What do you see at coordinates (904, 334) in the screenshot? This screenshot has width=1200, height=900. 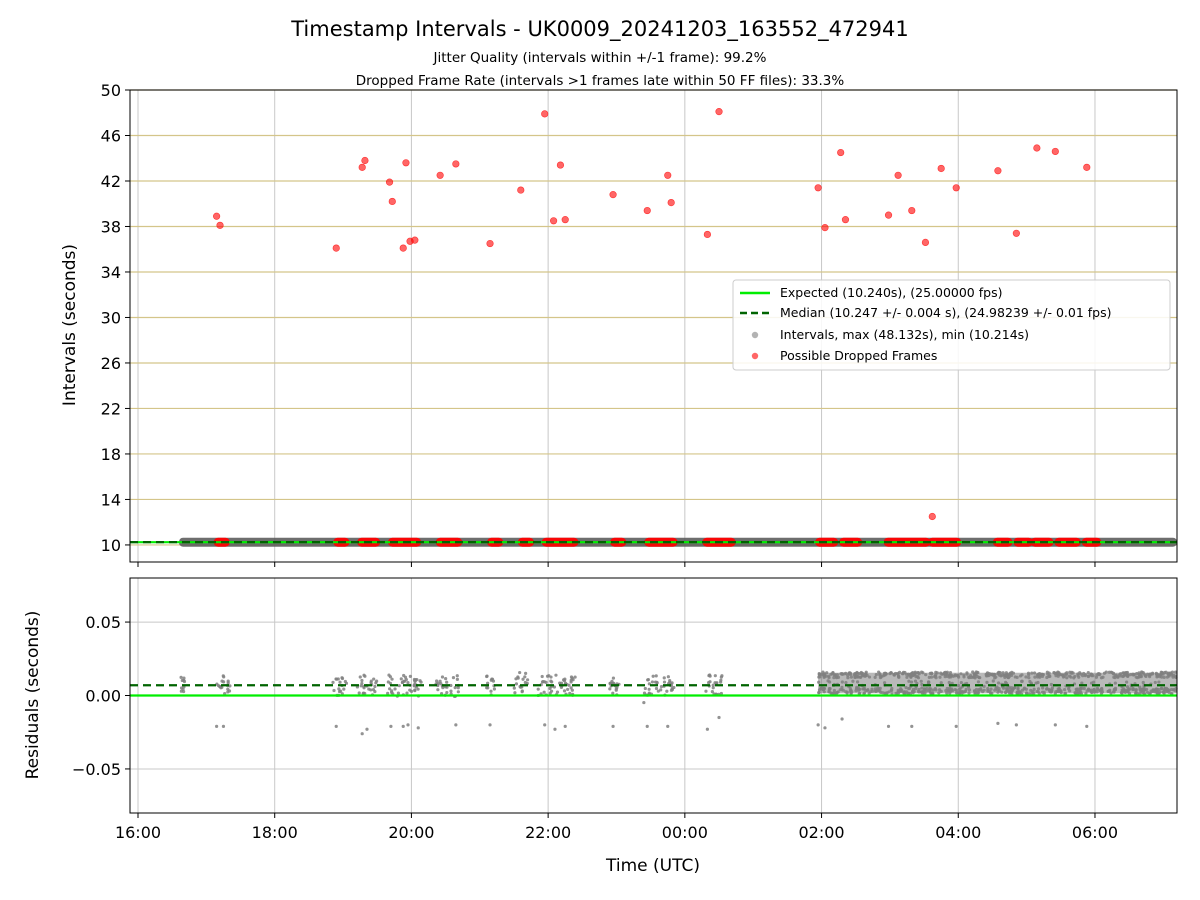 I see `legend-intervals-label: Intervals, max (48.132s), min (10.214s)` at bounding box center [904, 334].